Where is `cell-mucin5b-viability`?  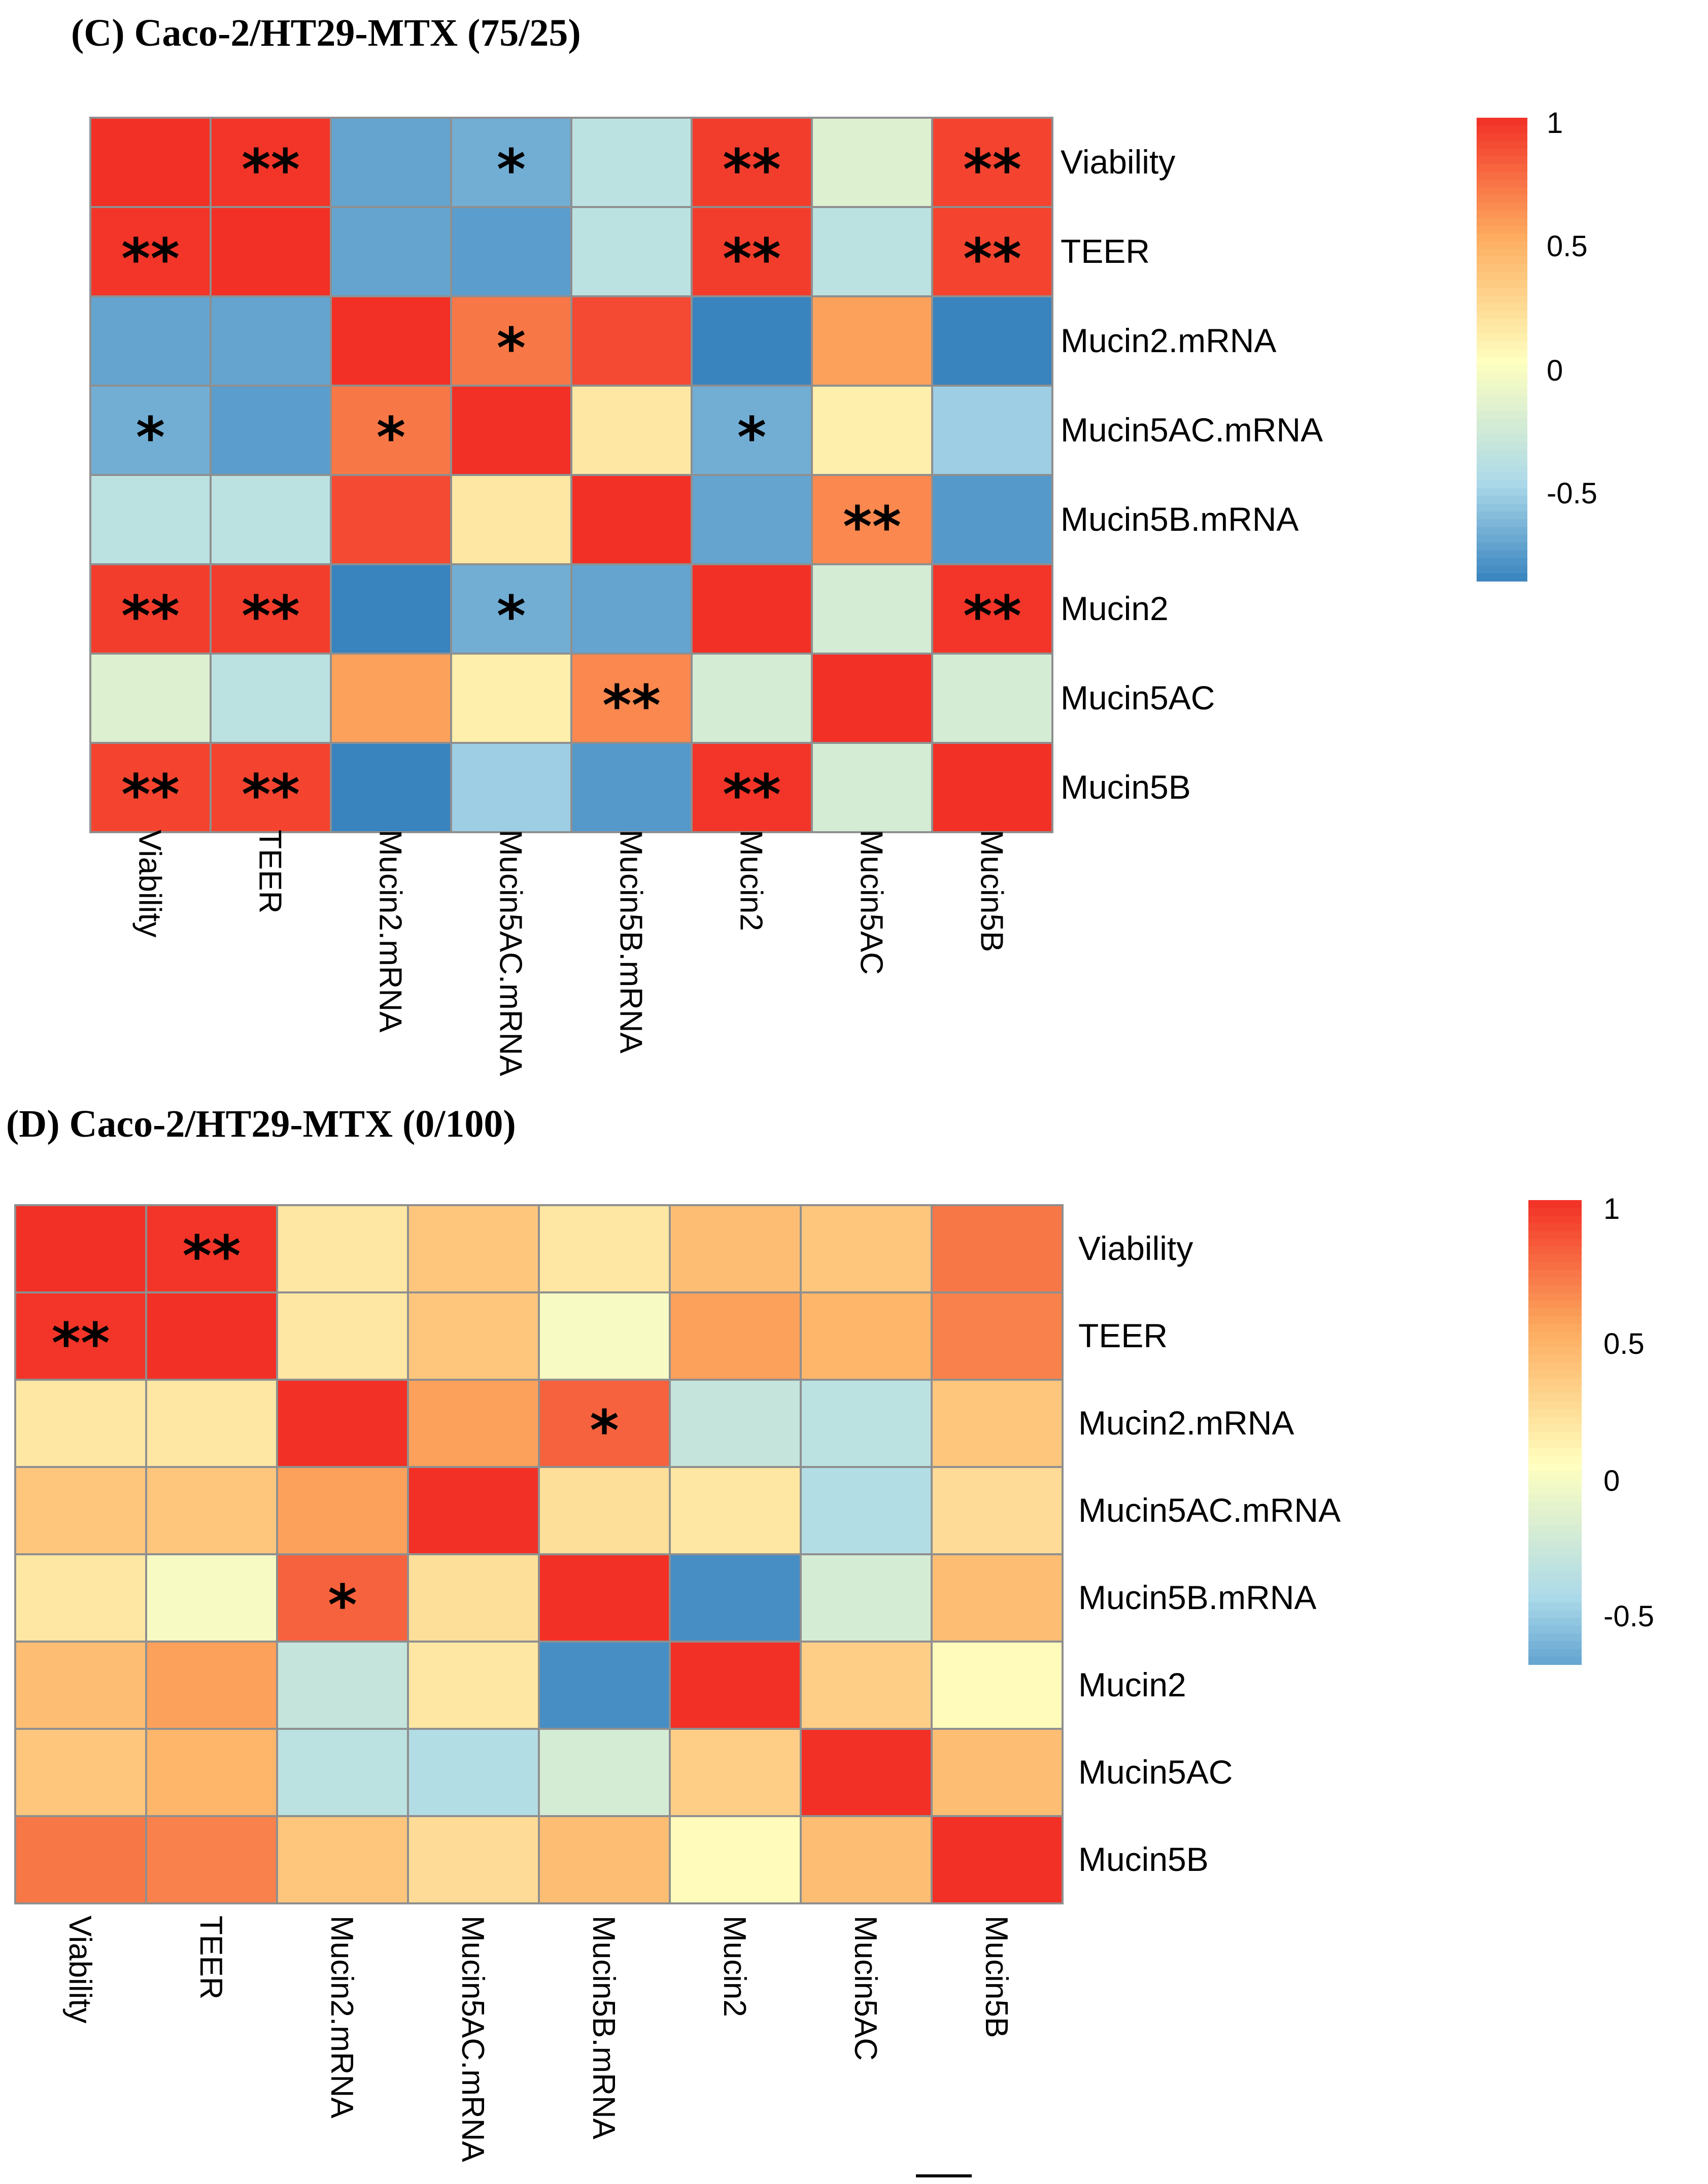
cell-mucin5b-viability is located at coordinates (151, 787).